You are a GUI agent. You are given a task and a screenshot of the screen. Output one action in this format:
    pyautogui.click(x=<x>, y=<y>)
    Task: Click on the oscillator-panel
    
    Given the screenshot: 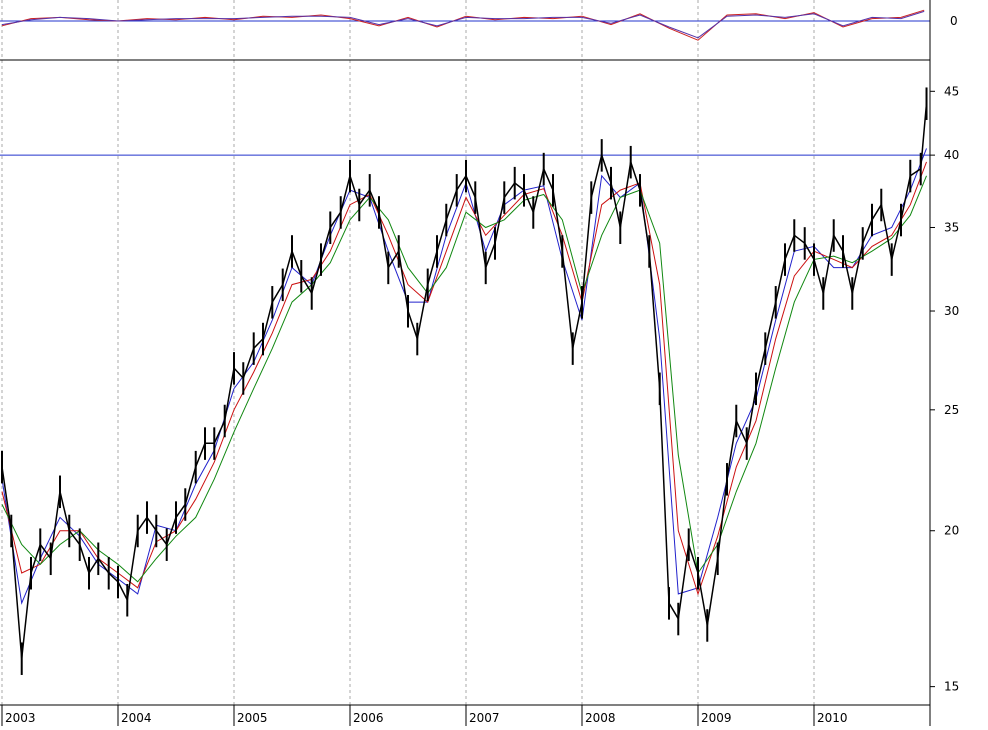 What is the action you would take?
    pyautogui.click(x=465, y=25)
    